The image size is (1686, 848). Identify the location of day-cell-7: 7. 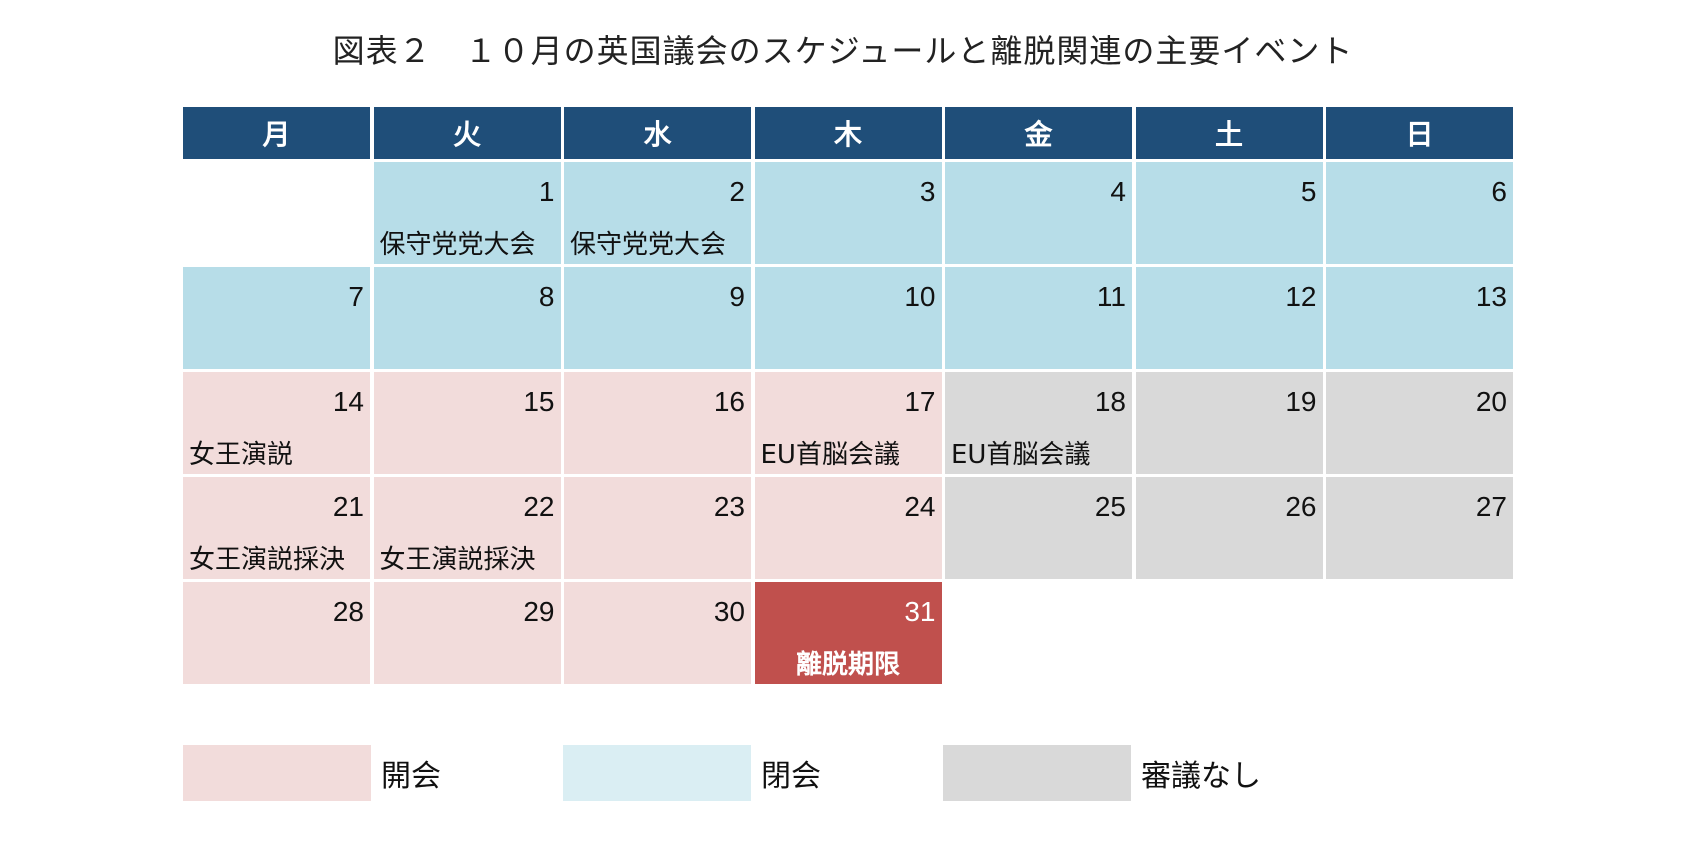
(276, 318).